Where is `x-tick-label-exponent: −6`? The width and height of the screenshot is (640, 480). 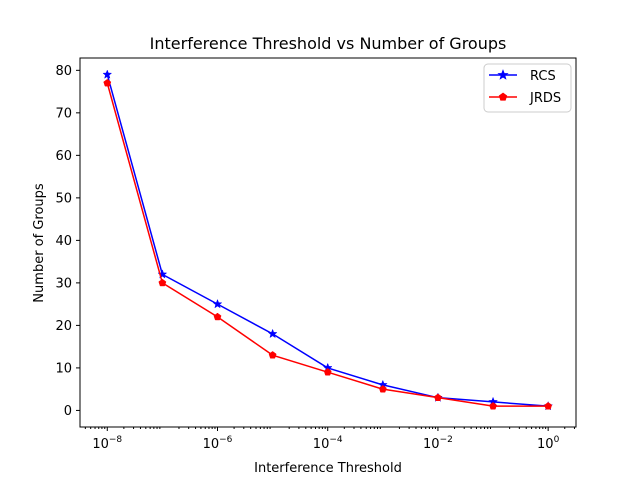 x-tick-label-exponent: −6 is located at coordinates (226, 440).